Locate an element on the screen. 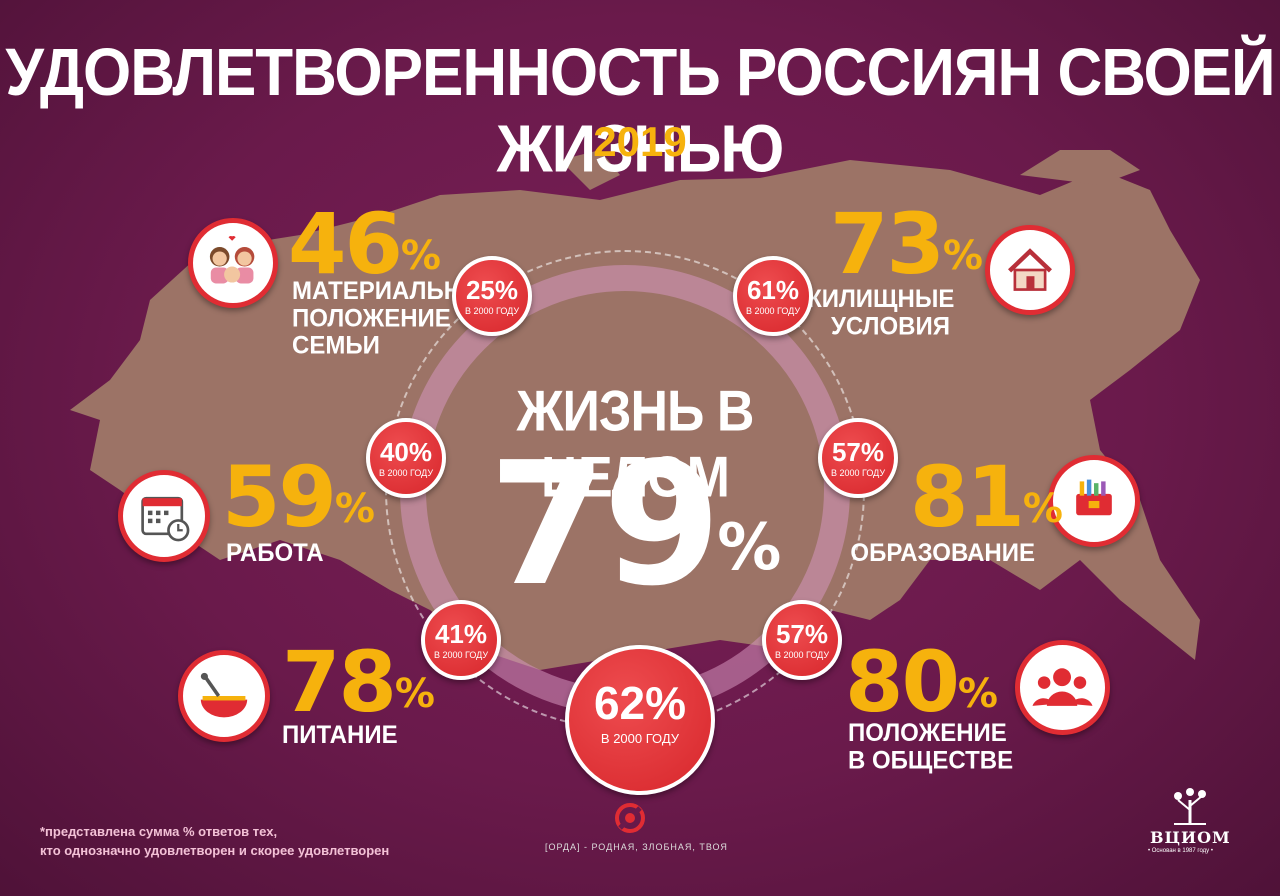  family-value: 46% is located at coordinates (364, 244).